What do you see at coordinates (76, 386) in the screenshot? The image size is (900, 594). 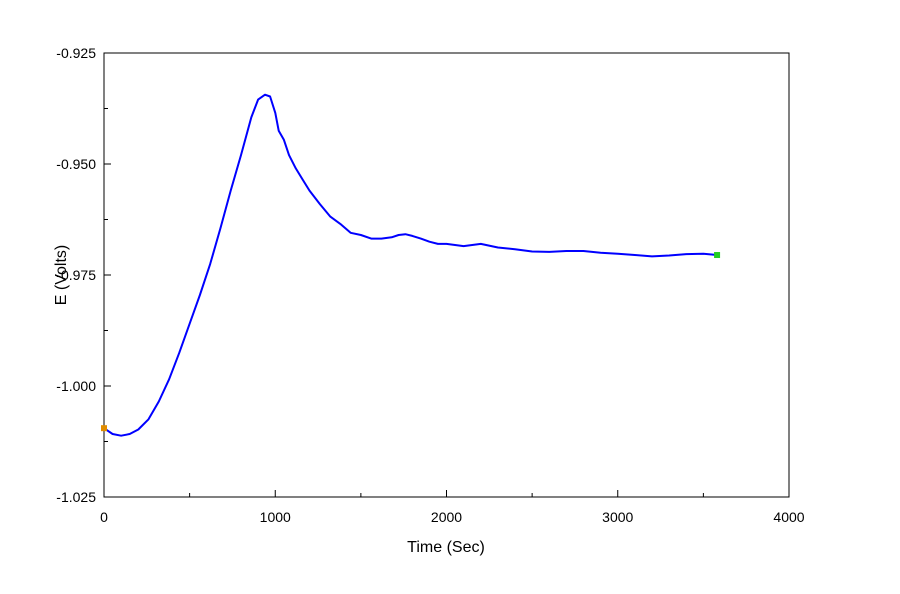 I see `y-tick-label: -1.000` at bounding box center [76, 386].